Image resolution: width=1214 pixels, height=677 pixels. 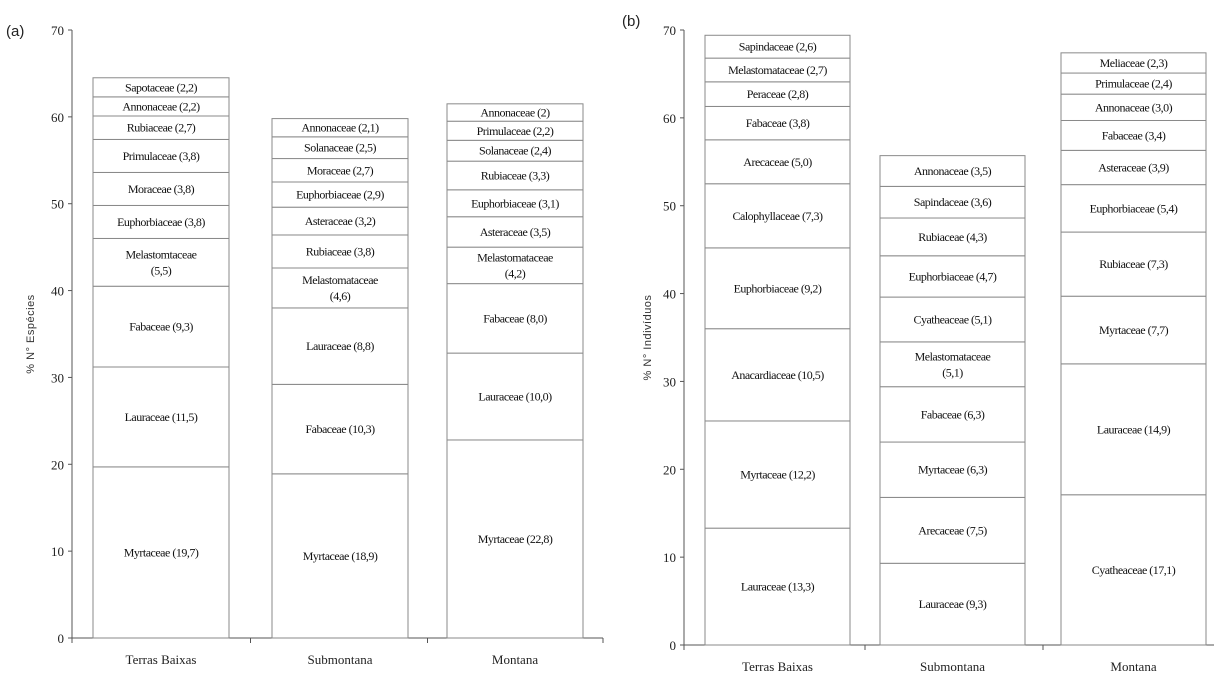 What do you see at coordinates (515, 131) in the screenshot?
I see `segment-label: Primulaceae (2,2)` at bounding box center [515, 131].